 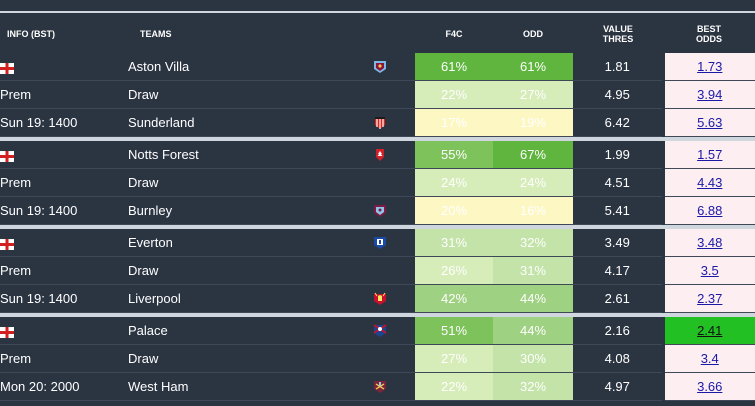 What do you see at coordinates (64, 386) in the screenshot?
I see `kickoff-time: Mon 20: 2000` at bounding box center [64, 386].